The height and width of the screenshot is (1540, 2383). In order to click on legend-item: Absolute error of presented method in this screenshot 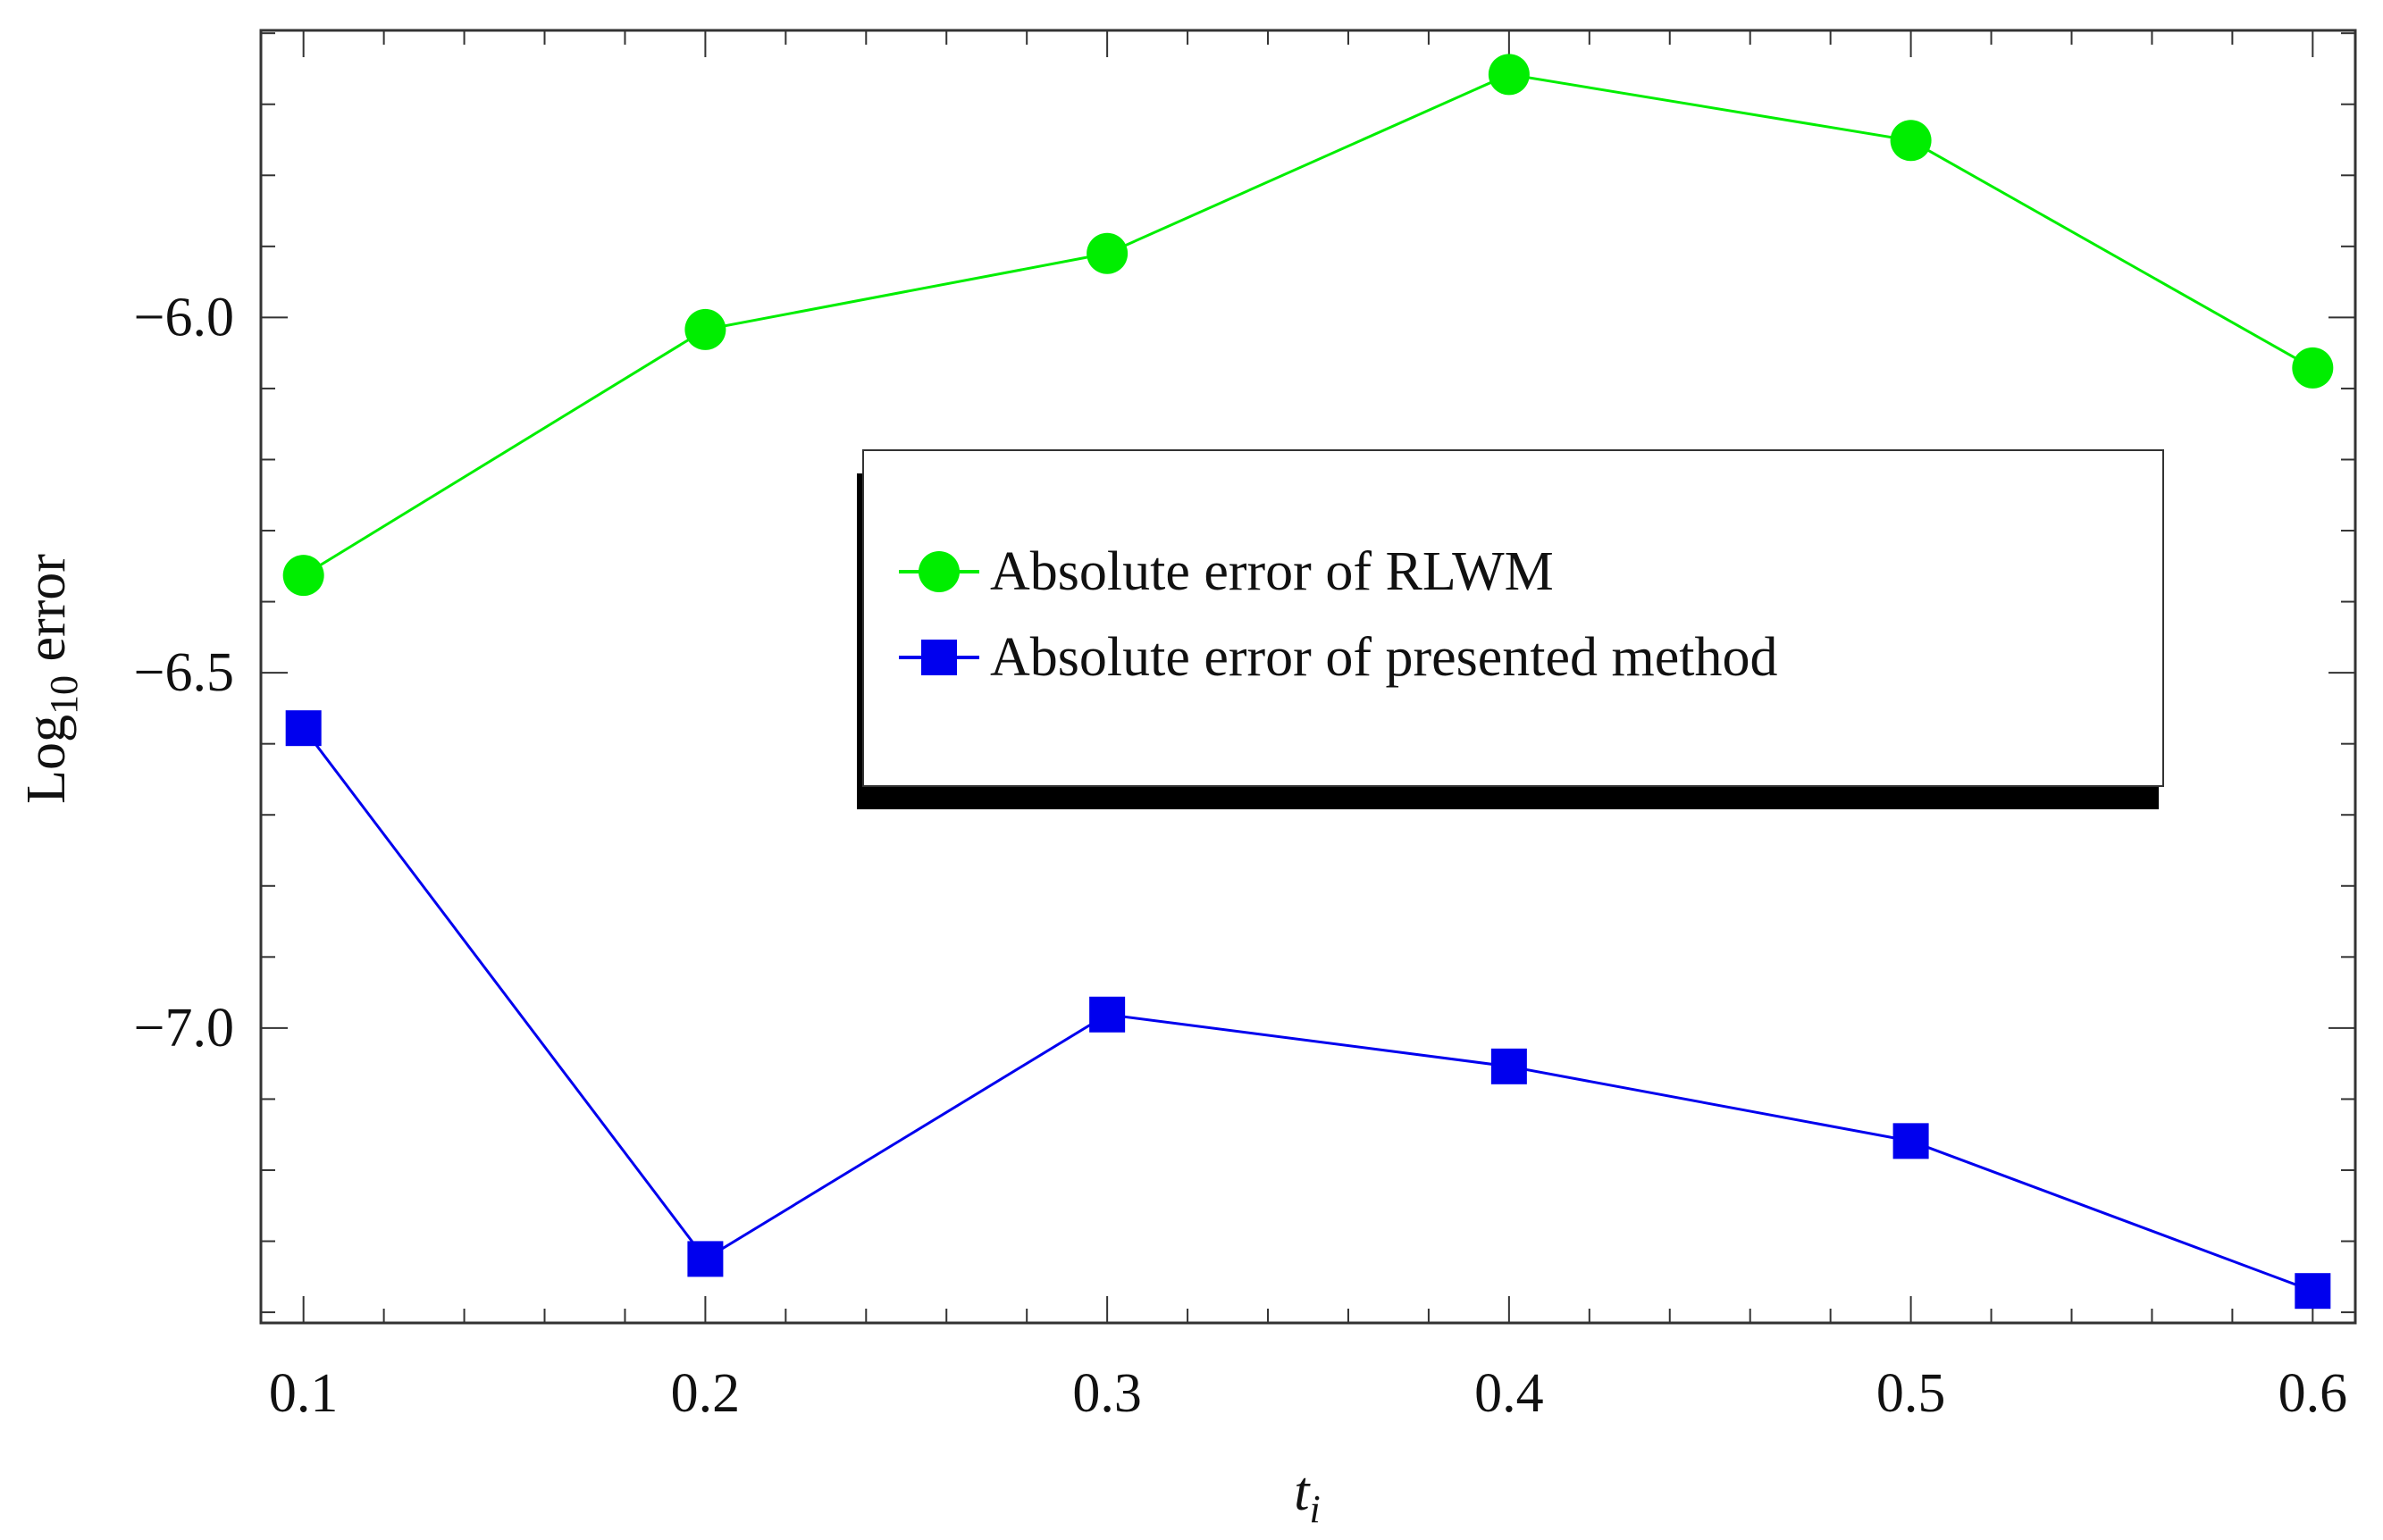, I will do `click(1338, 657)`.